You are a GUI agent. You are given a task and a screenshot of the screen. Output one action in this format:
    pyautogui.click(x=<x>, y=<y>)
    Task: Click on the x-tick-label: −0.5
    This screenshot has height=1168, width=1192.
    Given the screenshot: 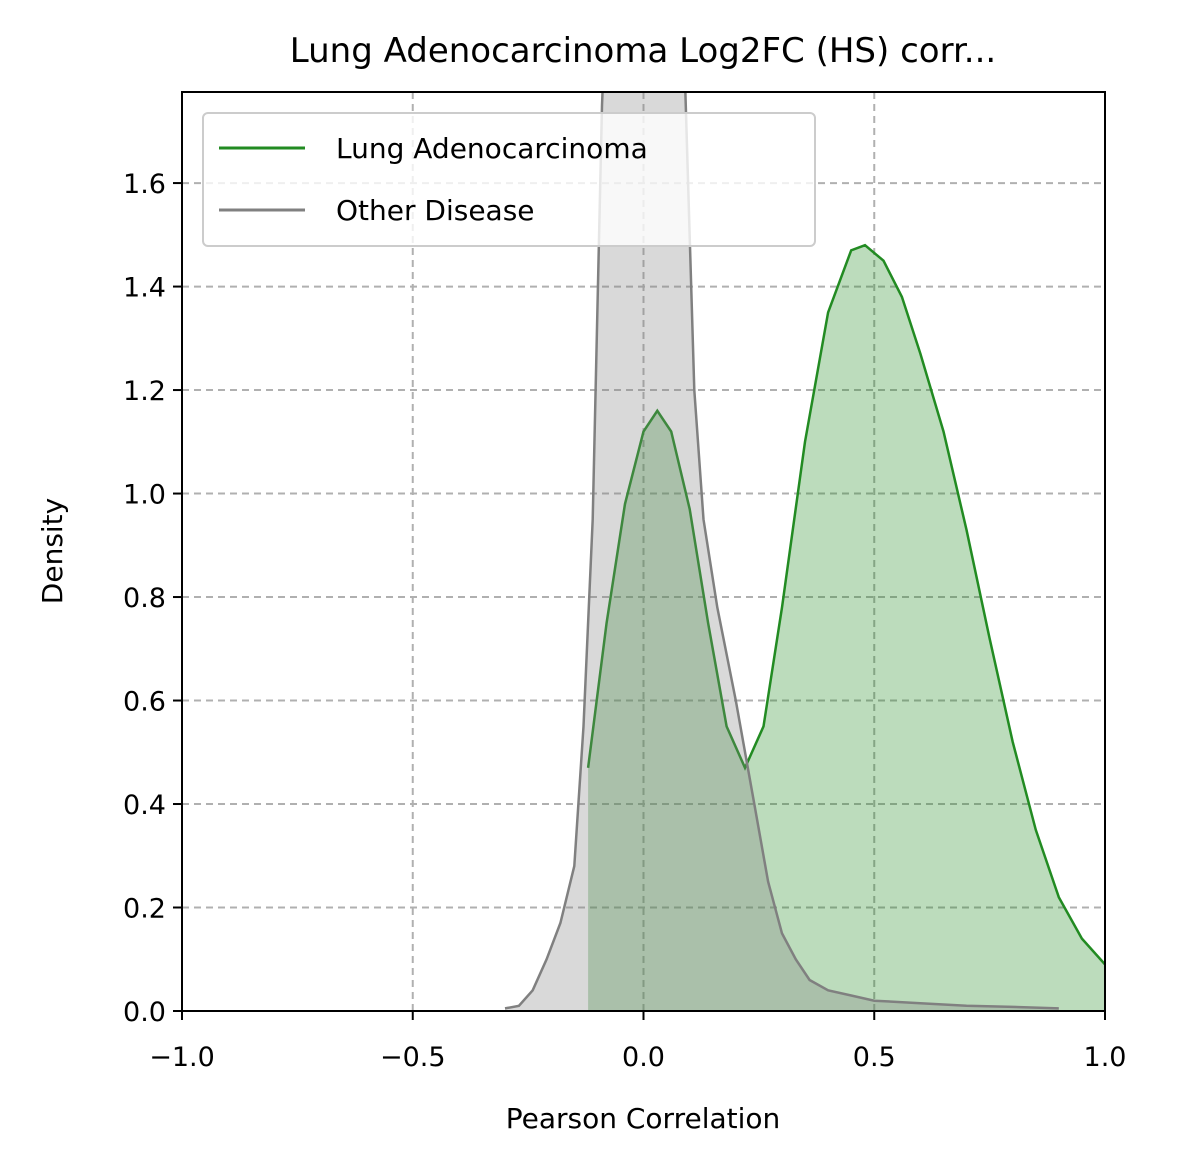 What is the action you would take?
    pyautogui.click(x=413, y=1057)
    